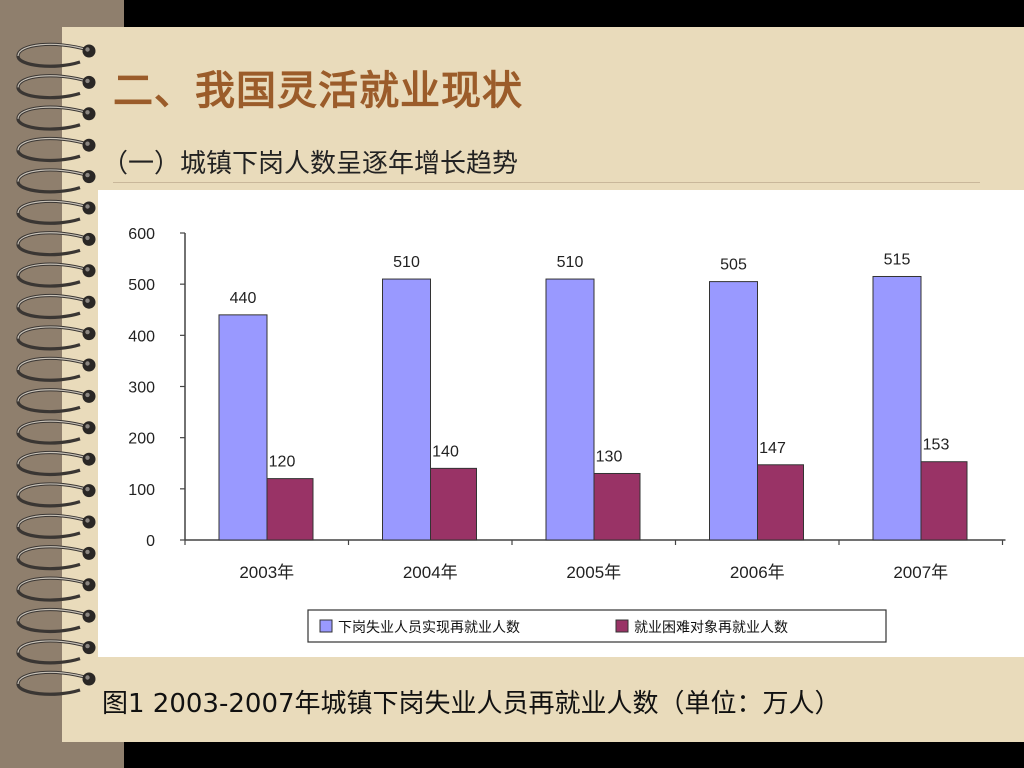  What do you see at coordinates (546, 182) in the screenshot?
I see `subtitle-divider` at bounding box center [546, 182].